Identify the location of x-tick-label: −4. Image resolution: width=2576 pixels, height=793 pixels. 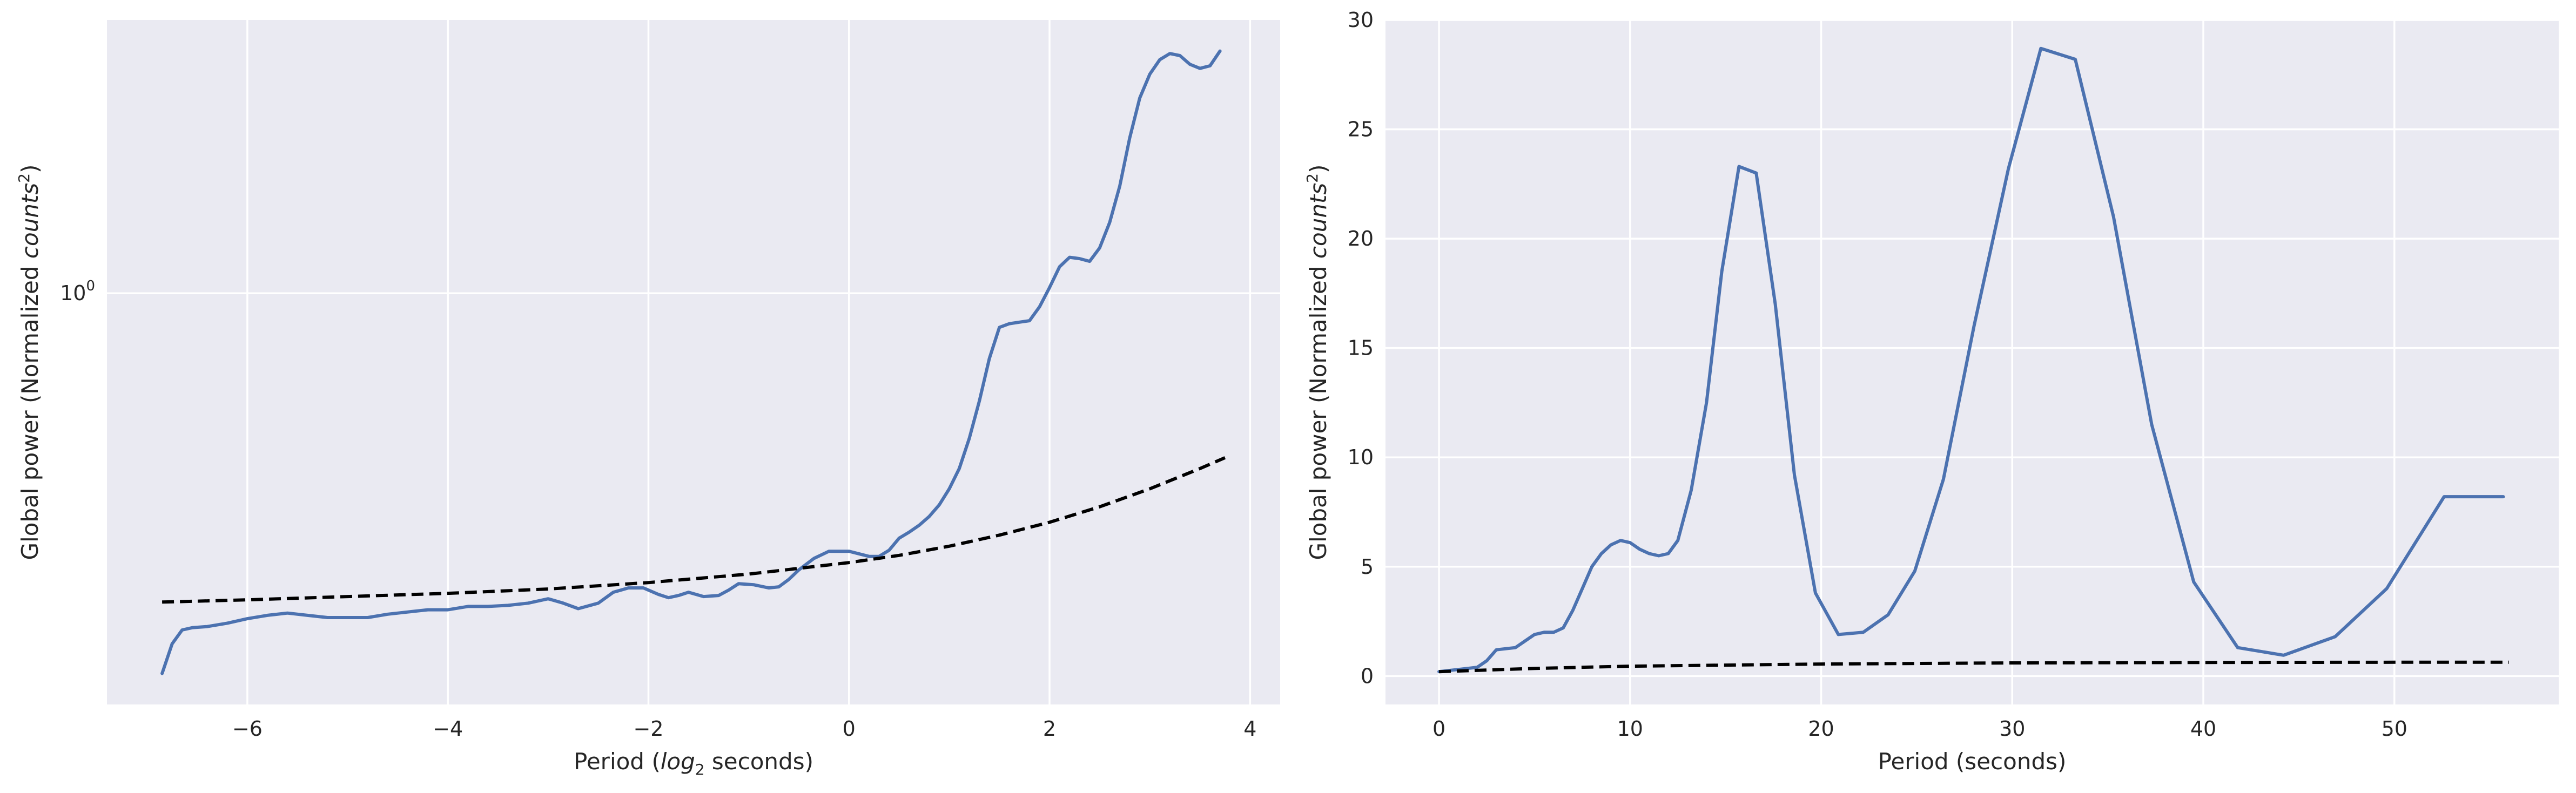
(448, 729).